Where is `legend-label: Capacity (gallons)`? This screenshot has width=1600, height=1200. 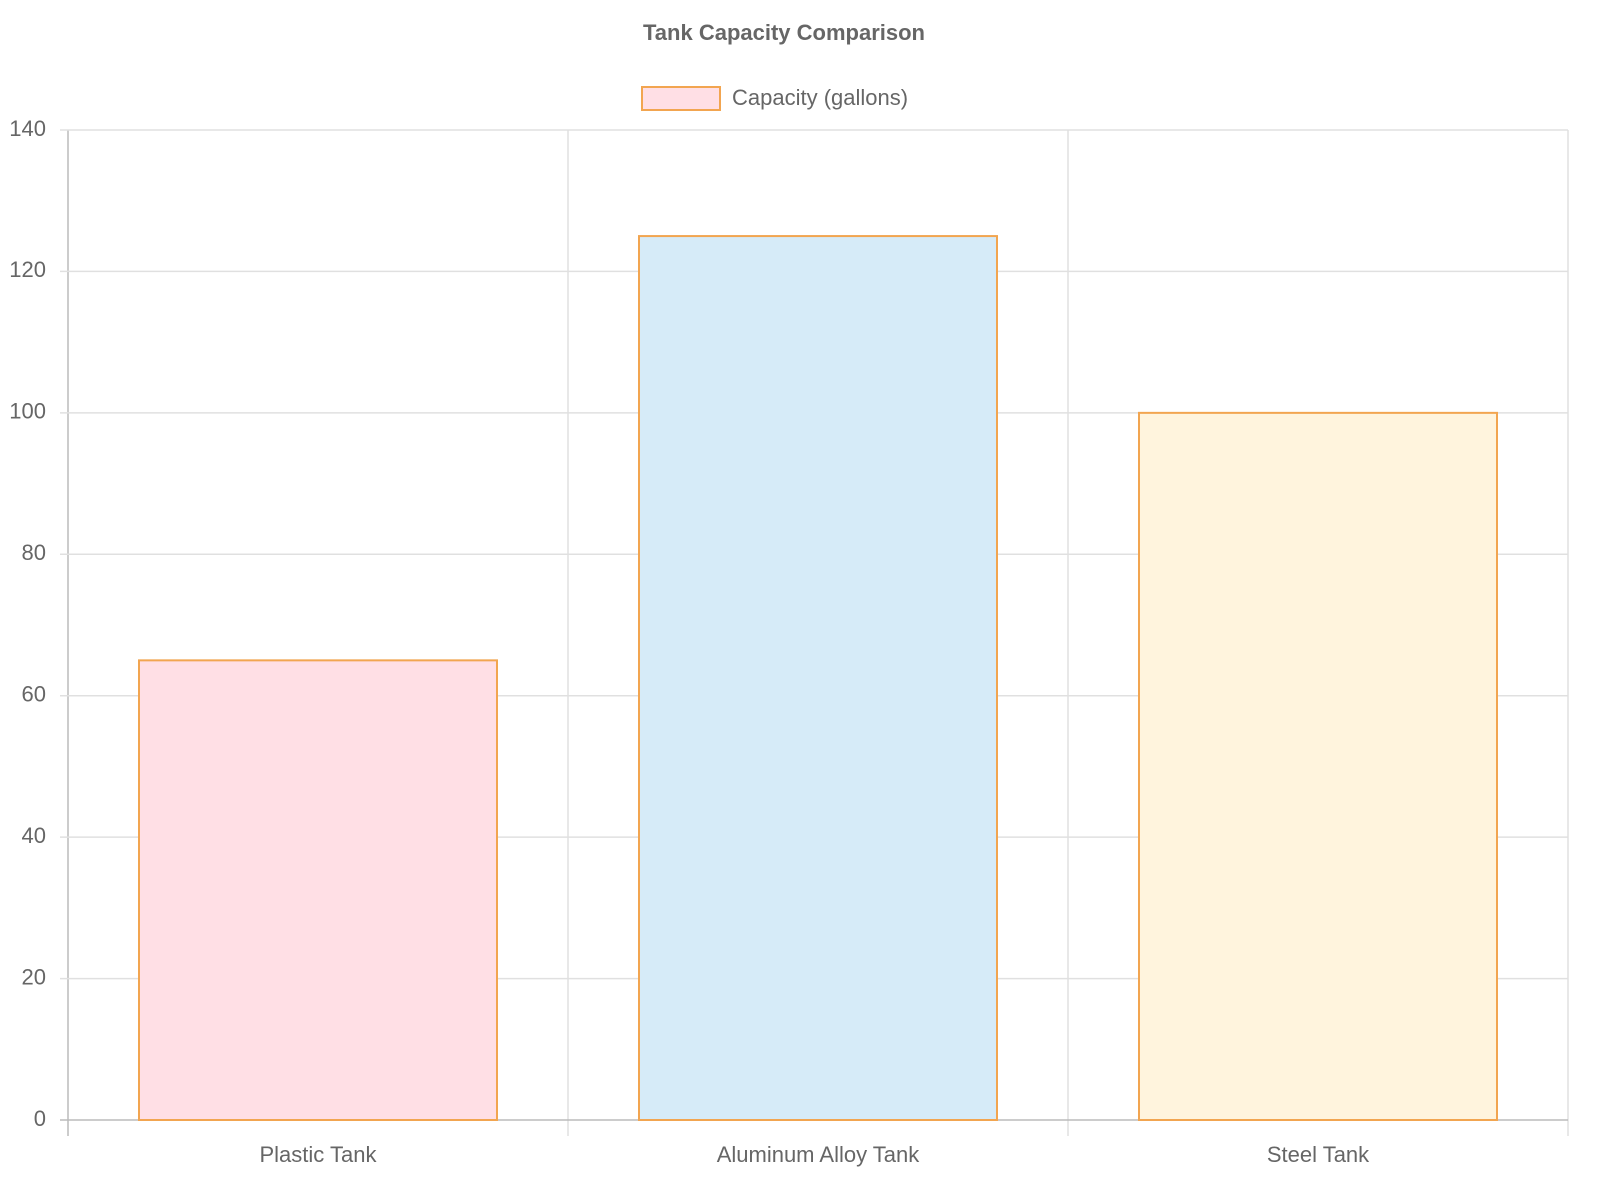
legend-label: Capacity (gallons) is located at coordinates (820, 97).